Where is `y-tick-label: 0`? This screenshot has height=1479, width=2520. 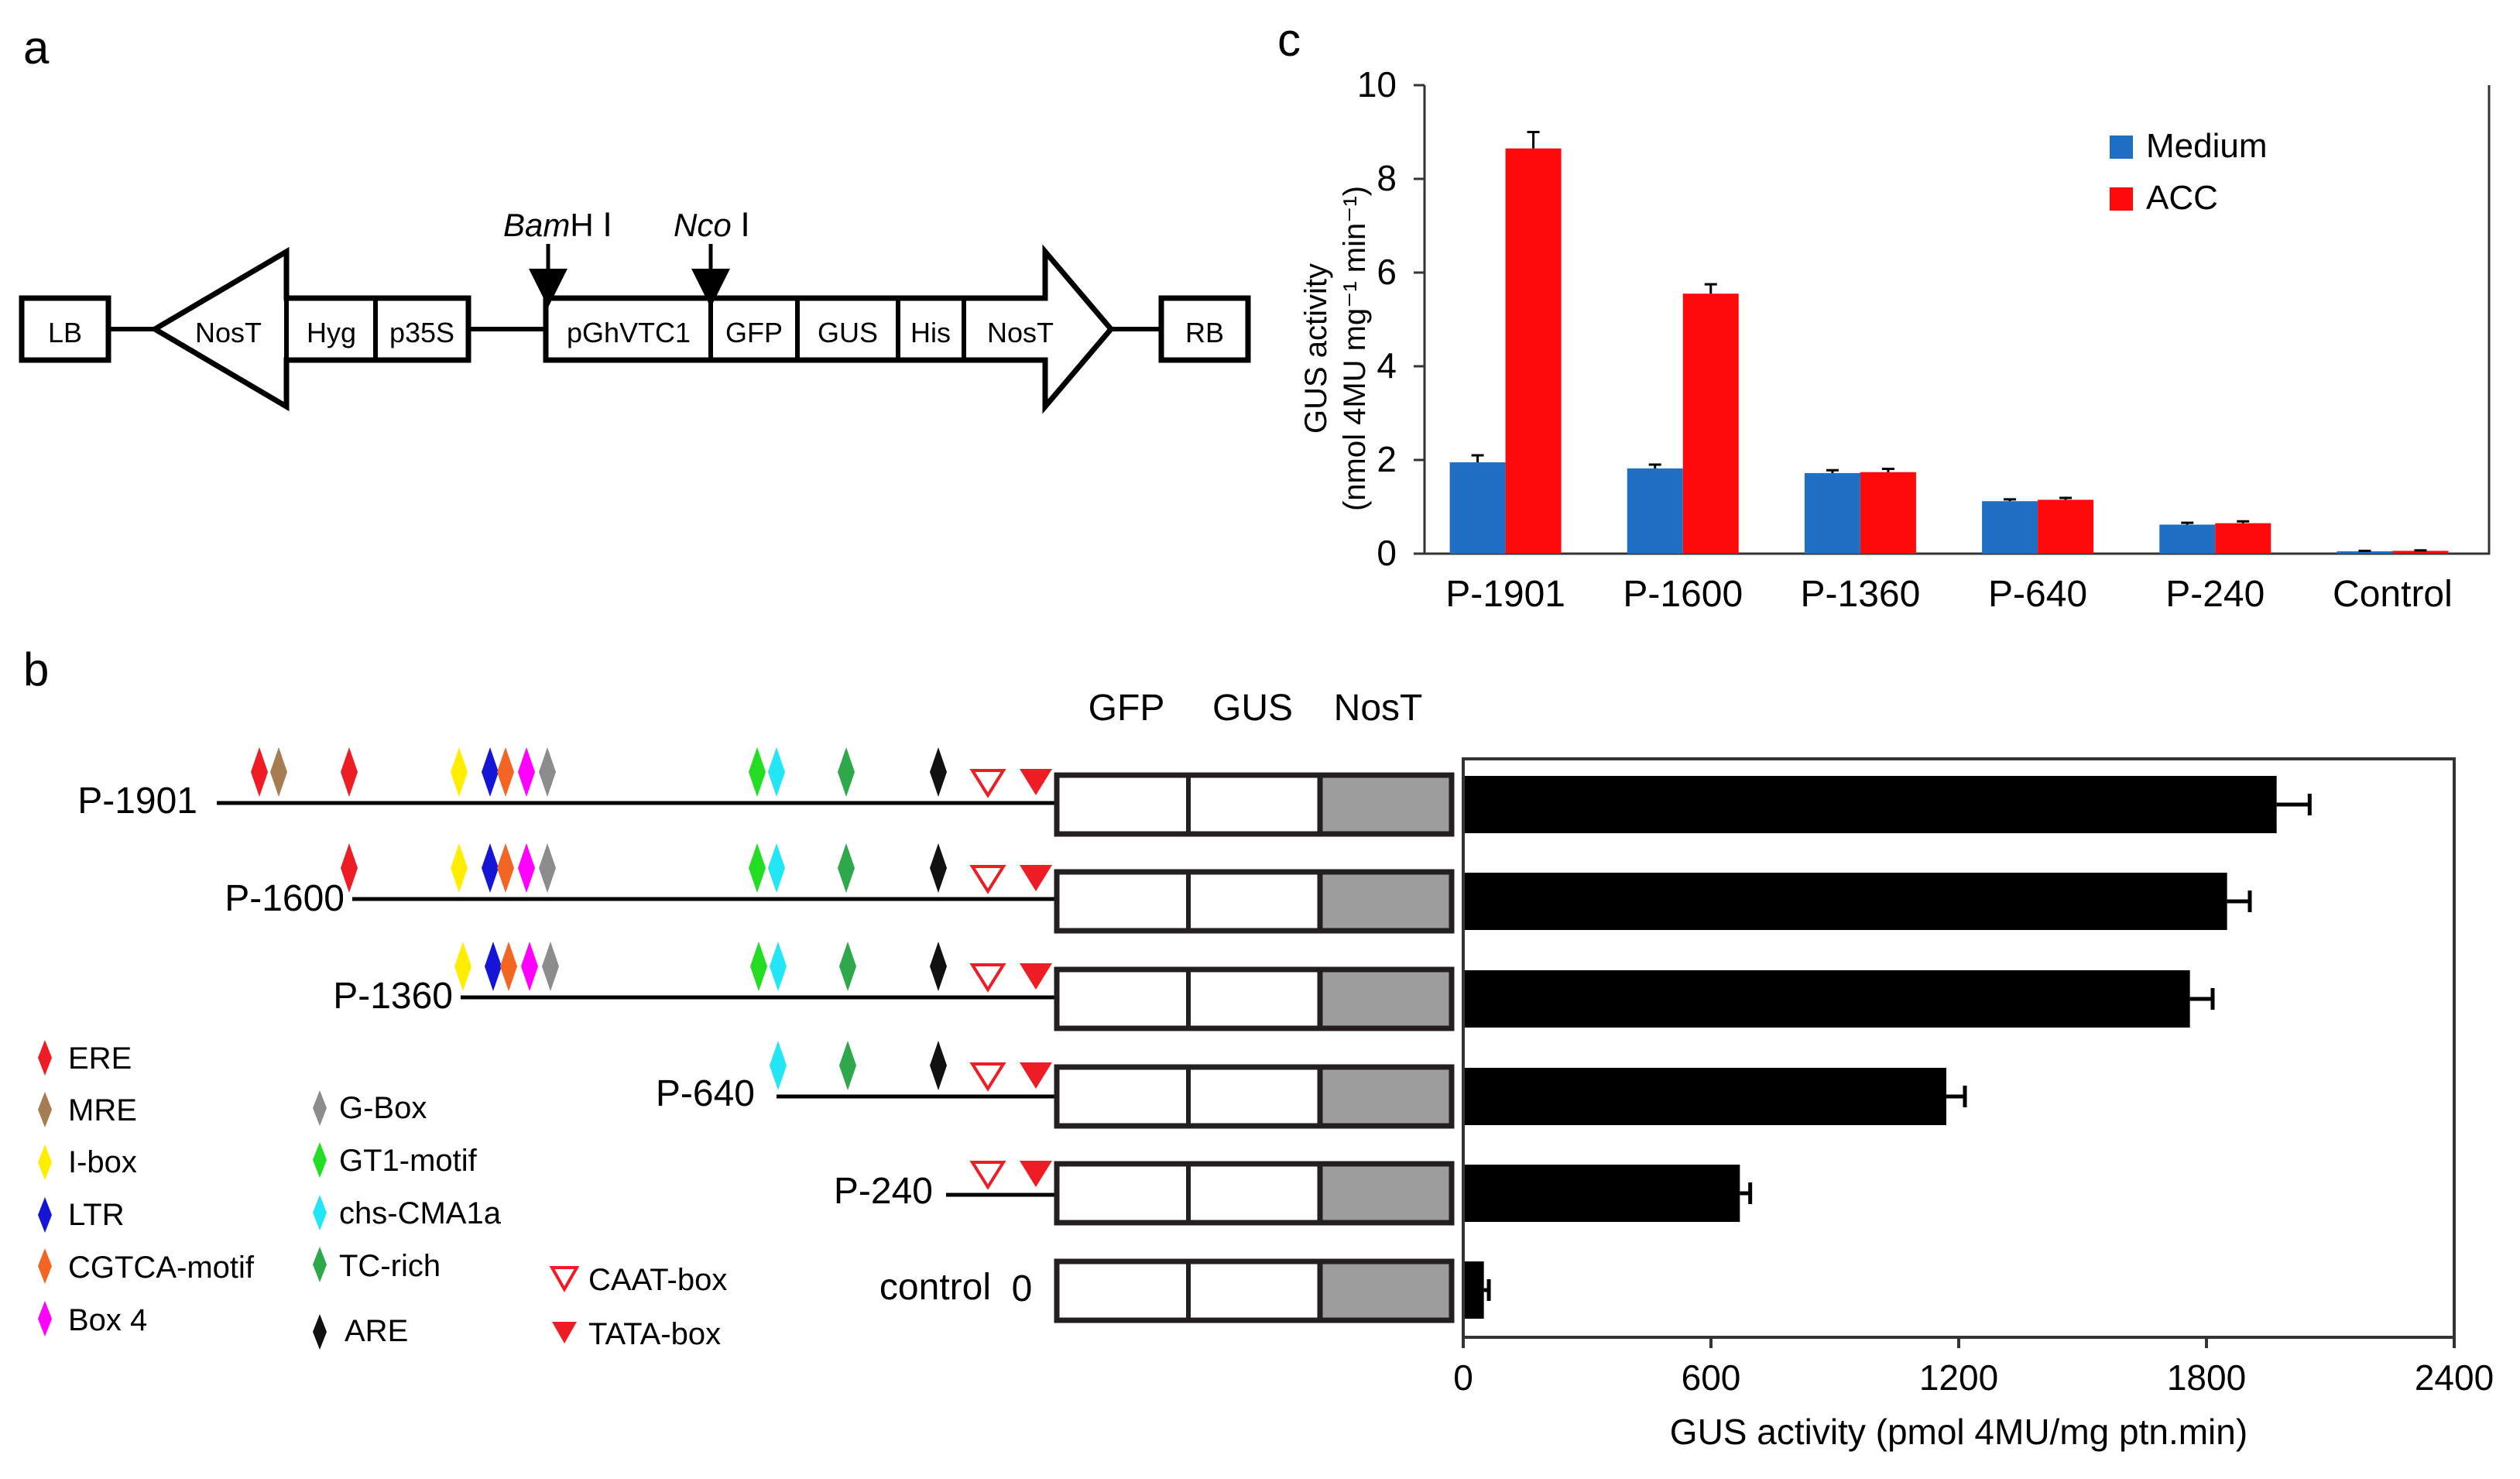 y-tick-label: 0 is located at coordinates (1387, 553).